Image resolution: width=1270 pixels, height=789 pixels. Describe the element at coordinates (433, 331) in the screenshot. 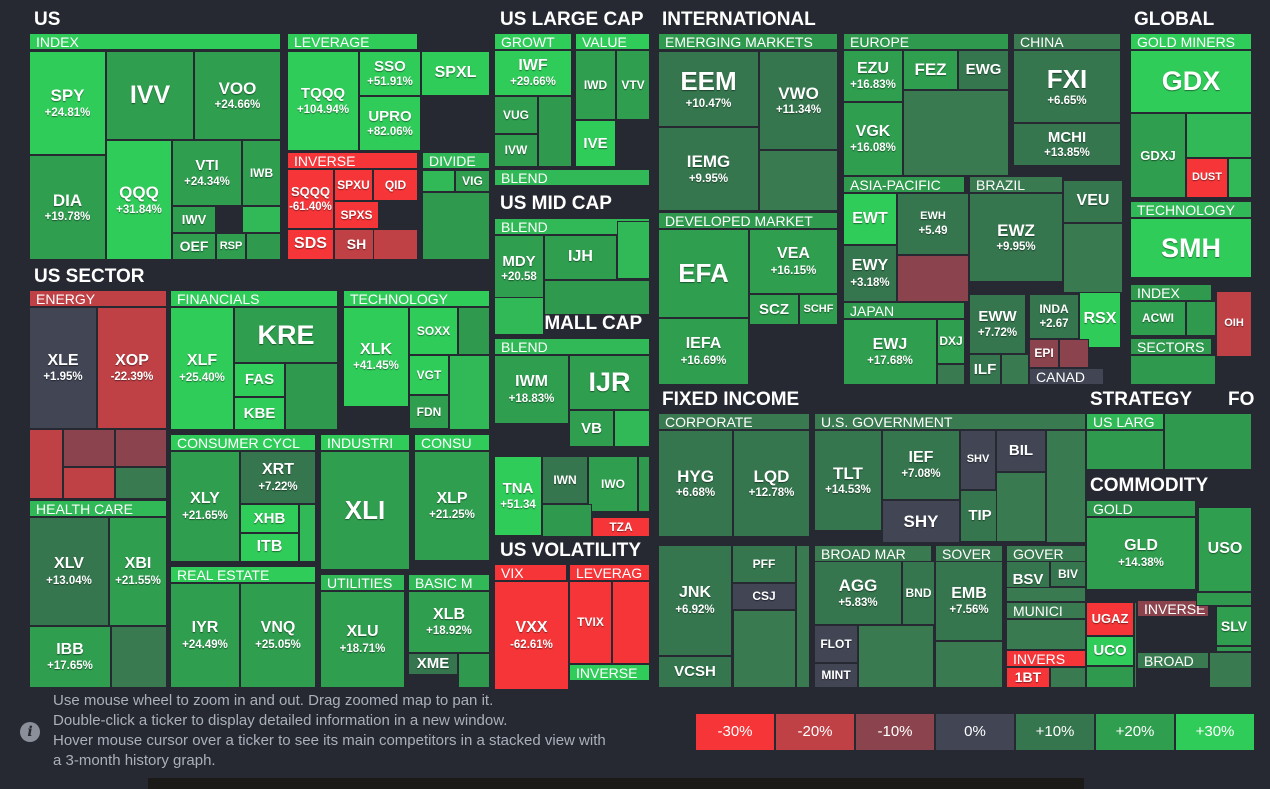

I see `ticker-tile-soxx: SOXX` at that location.